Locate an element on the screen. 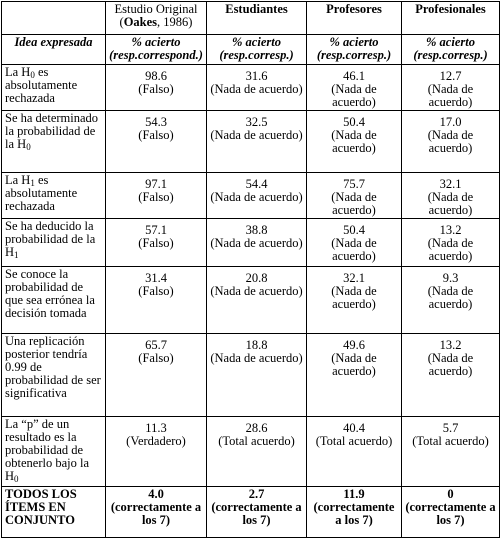 The image size is (502, 538). value: 32.5 is located at coordinates (256, 122).